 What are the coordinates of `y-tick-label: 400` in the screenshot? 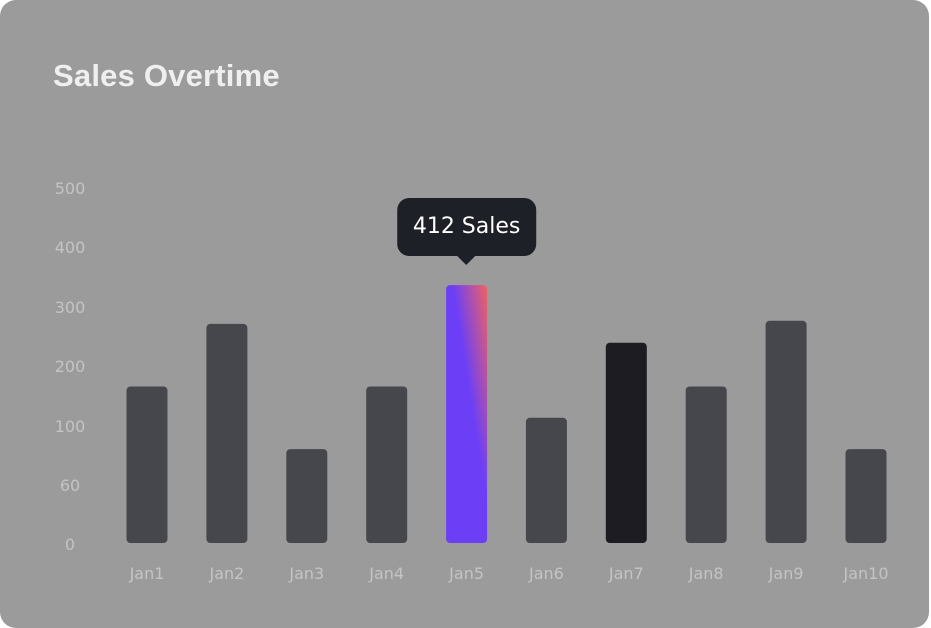 It's located at (70, 247).